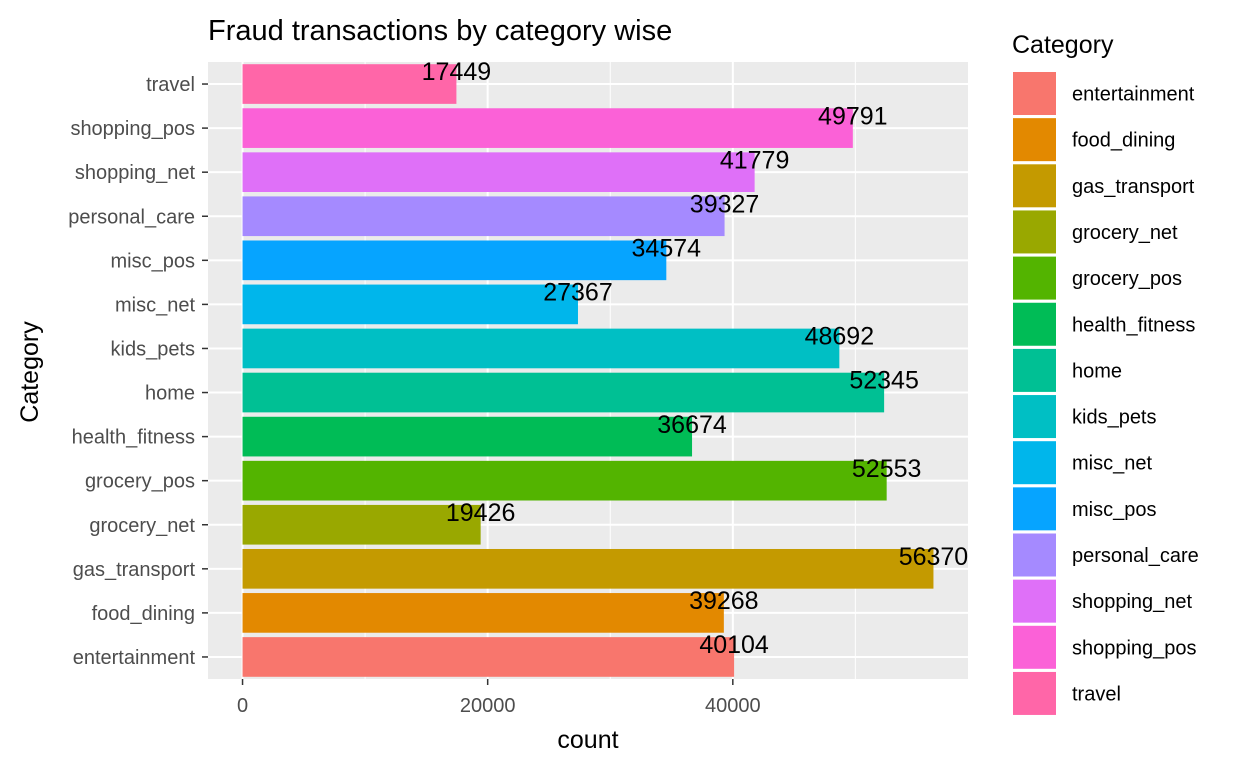  What do you see at coordinates (1034, 555) in the screenshot?
I see `legend-key-personal_care` at bounding box center [1034, 555].